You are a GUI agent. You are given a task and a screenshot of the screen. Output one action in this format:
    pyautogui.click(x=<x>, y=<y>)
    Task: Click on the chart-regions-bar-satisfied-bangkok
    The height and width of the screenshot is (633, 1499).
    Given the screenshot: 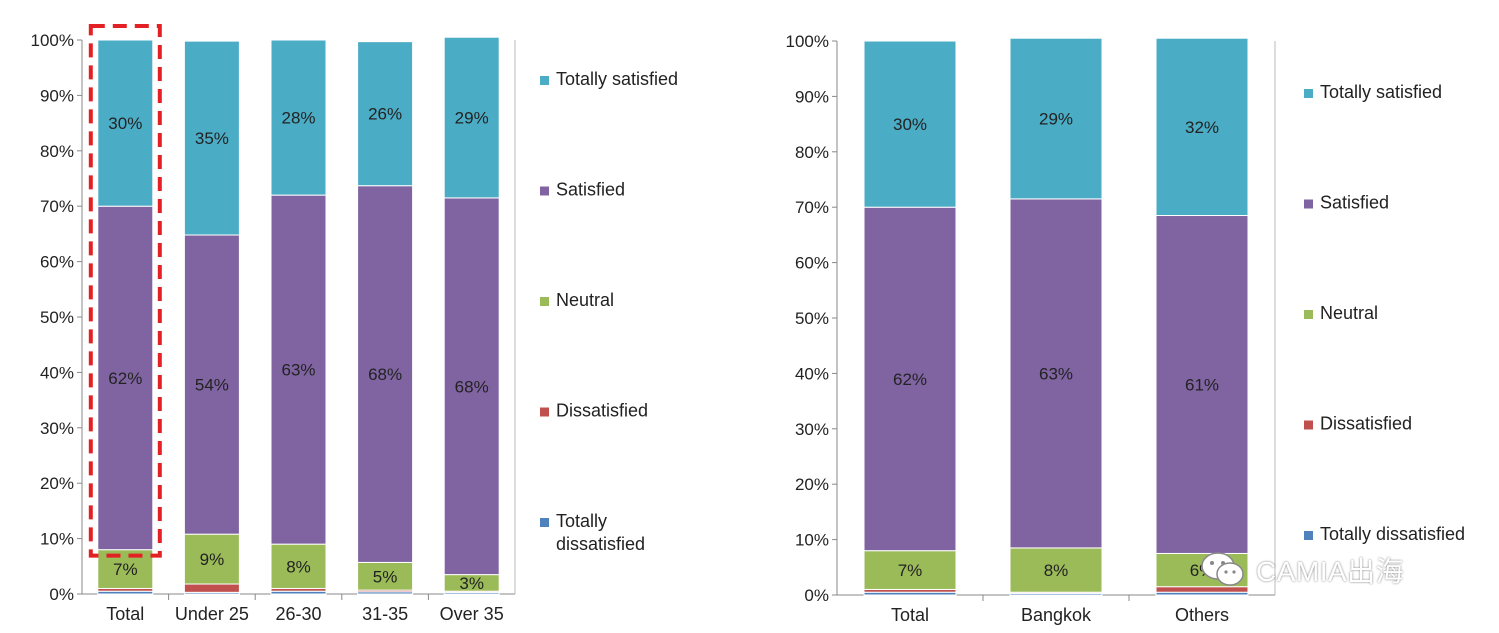 What is the action you would take?
    pyautogui.click(x=1056, y=373)
    